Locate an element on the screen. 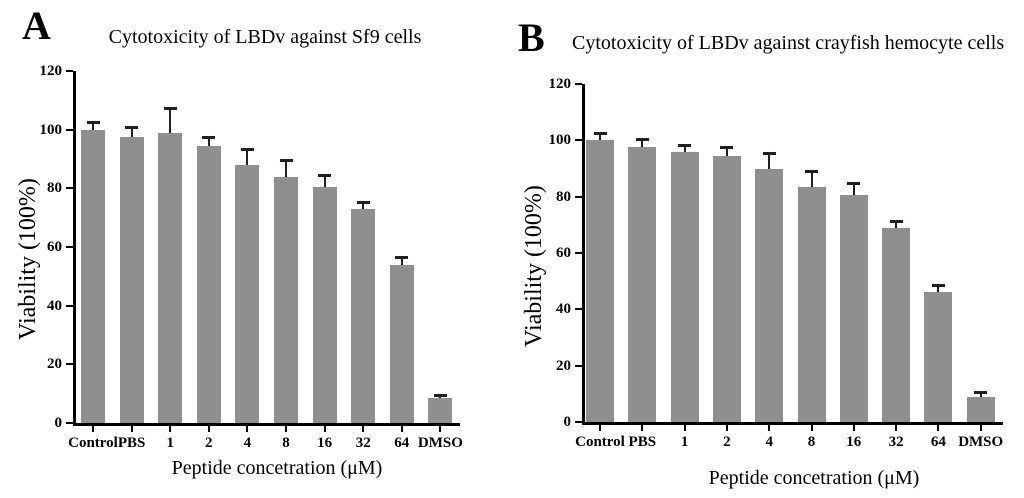 This screenshot has width=1024, height=498. x-category-label: 32 is located at coordinates (896, 442).